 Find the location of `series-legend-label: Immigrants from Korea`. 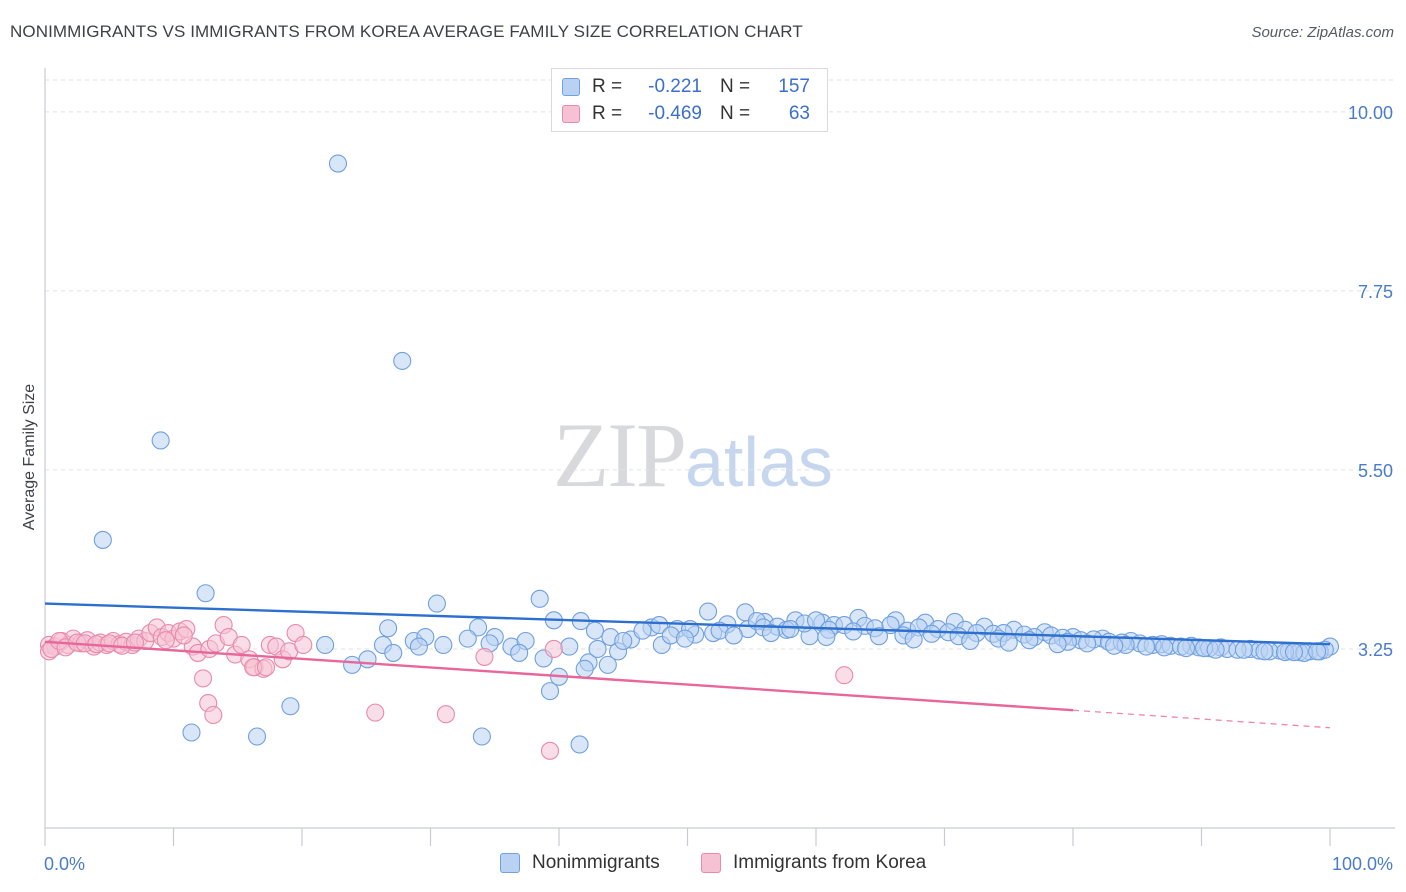

series-legend-label: Immigrants from Korea is located at coordinates (830, 862).